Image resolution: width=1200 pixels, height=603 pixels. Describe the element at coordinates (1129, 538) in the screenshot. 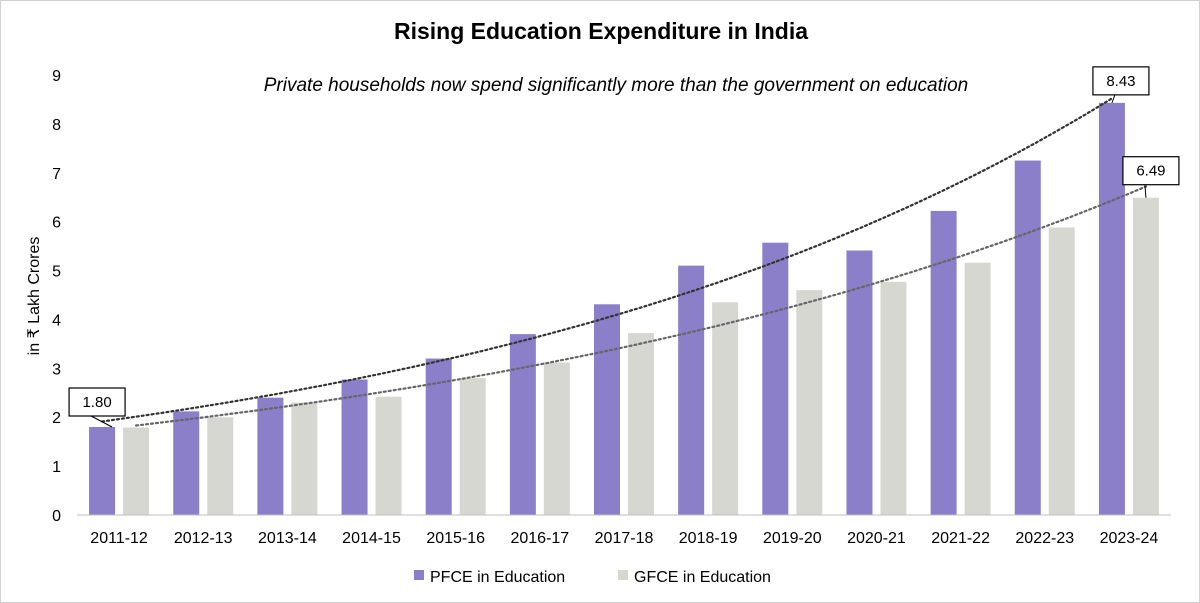

I see `x-tick-label: 2023-24` at that location.